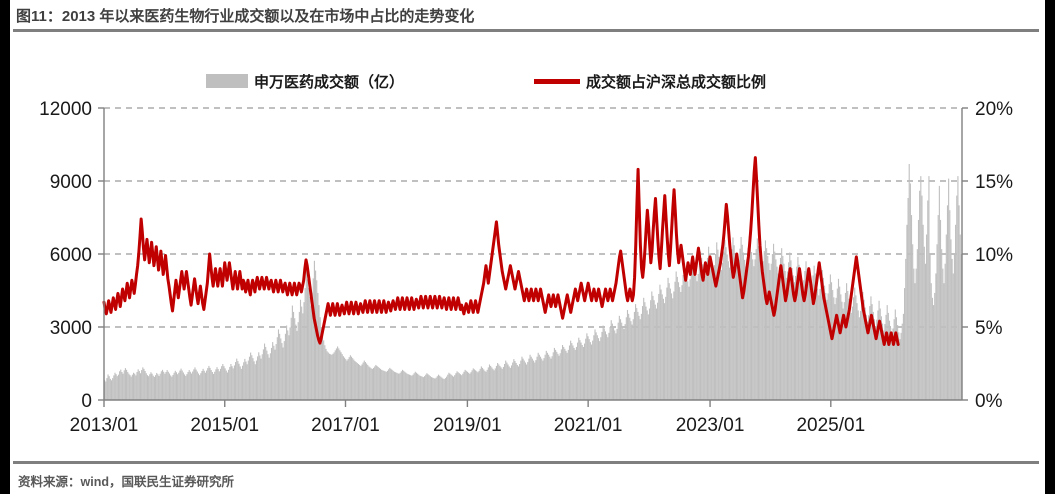 The height and width of the screenshot is (494, 1055). I want to click on legend-item-bar: 申万医药成交额（亿）, so click(305, 81).